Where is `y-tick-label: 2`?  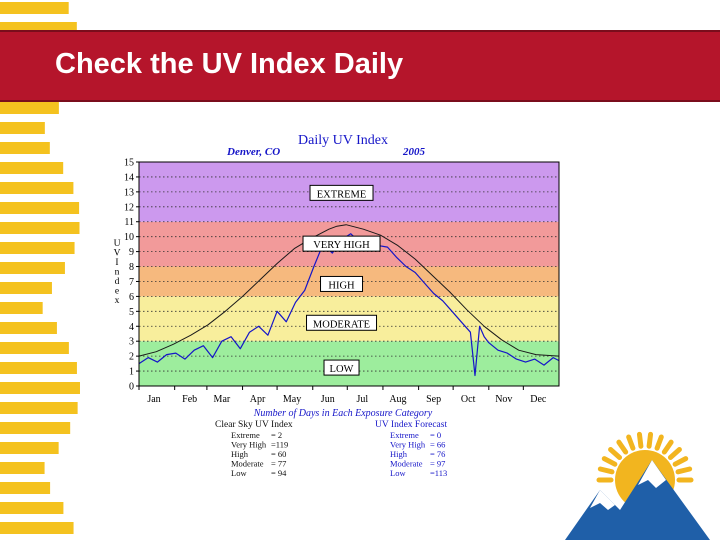 y-tick-label: 2 is located at coordinates (131, 357).